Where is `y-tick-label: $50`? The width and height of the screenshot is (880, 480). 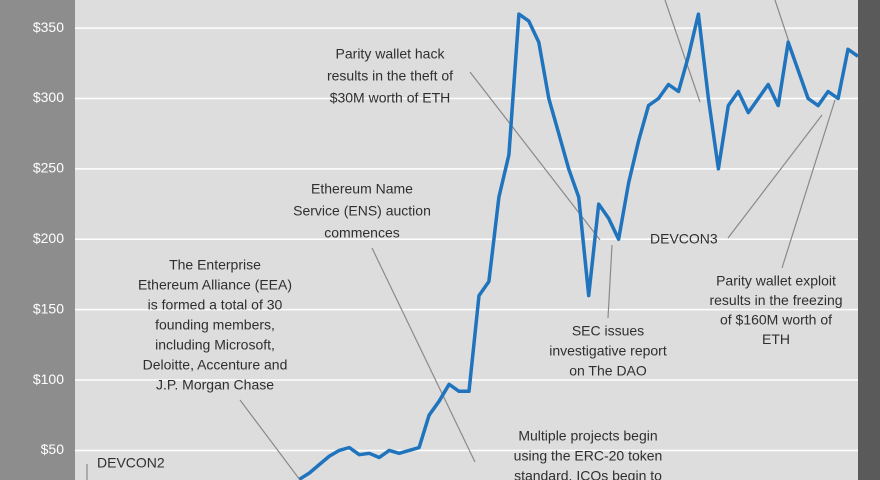 y-tick-label: $50 is located at coordinates (53, 449).